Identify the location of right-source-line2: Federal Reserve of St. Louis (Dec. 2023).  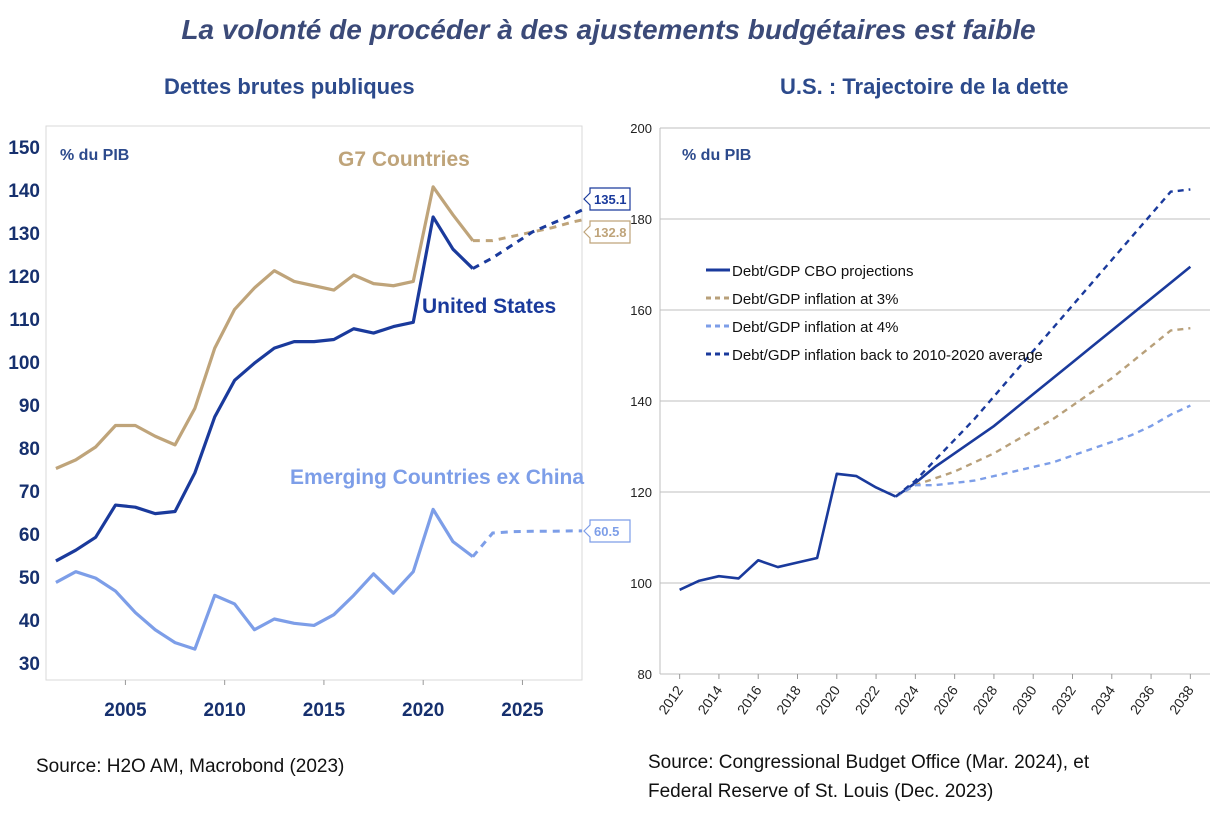
(821, 791).